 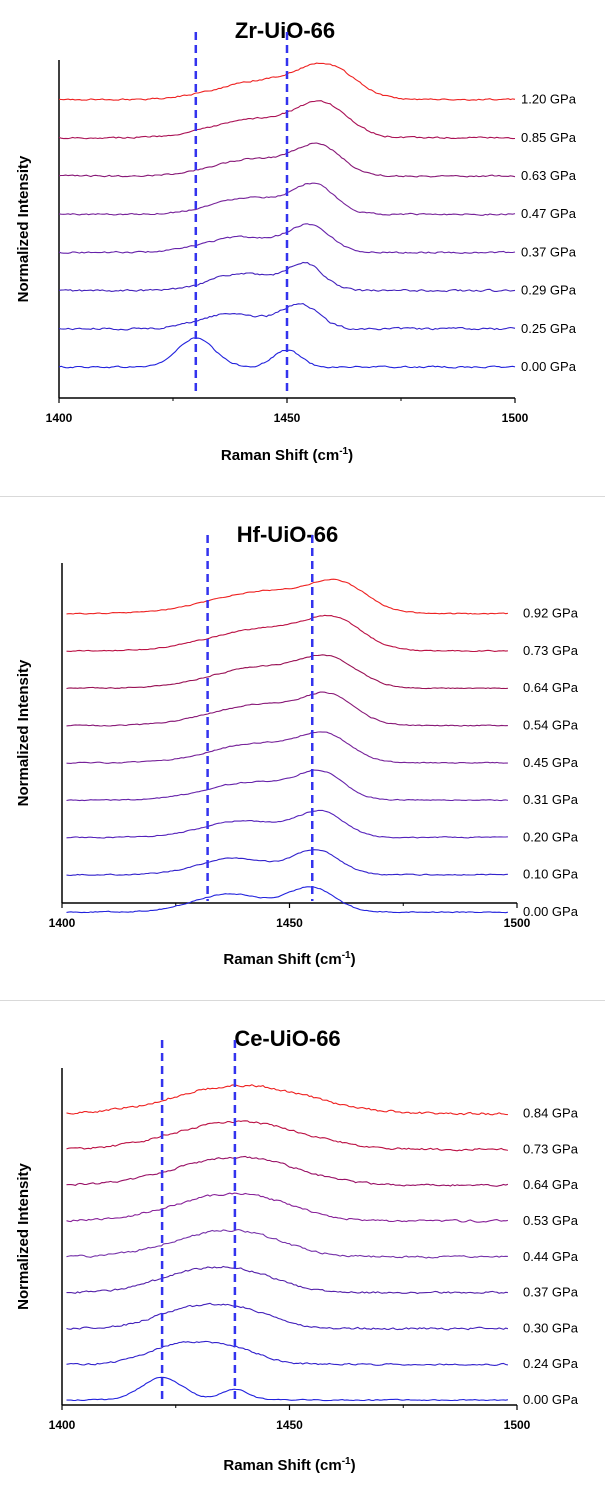 What do you see at coordinates (287, 1038) in the screenshot?
I see `chart-title: Ce-UiO-66` at bounding box center [287, 1038].